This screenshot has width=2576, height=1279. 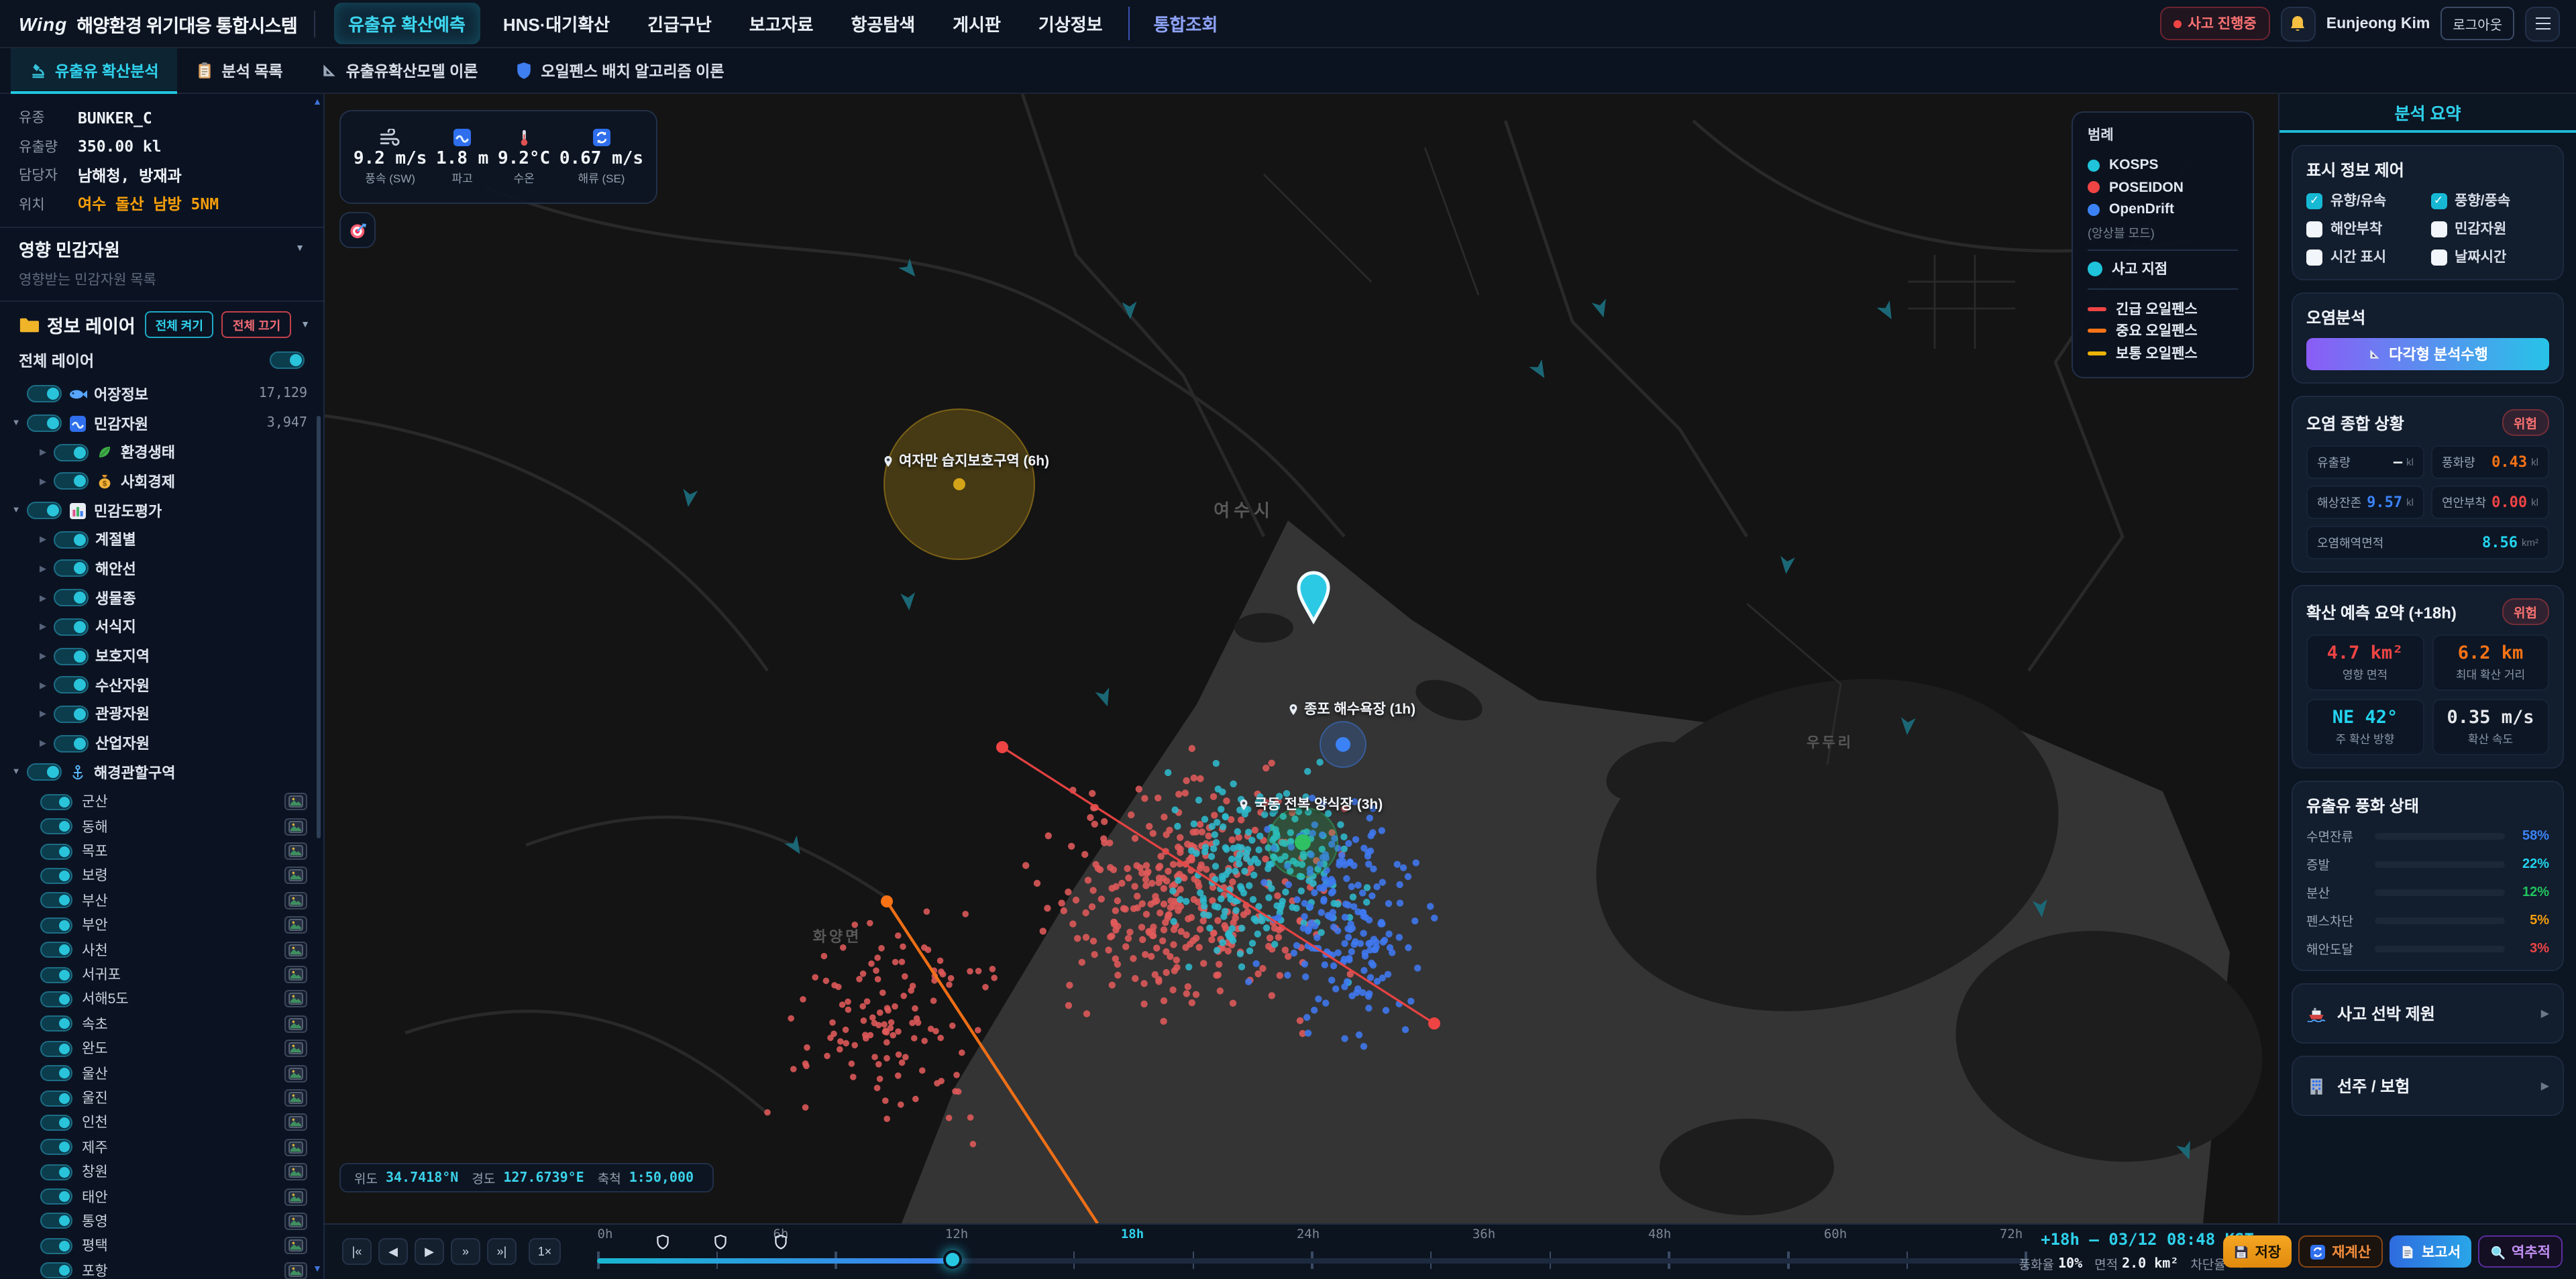 I want to click on nav-item: HNS·대기확산, so click(x=556, y=25).